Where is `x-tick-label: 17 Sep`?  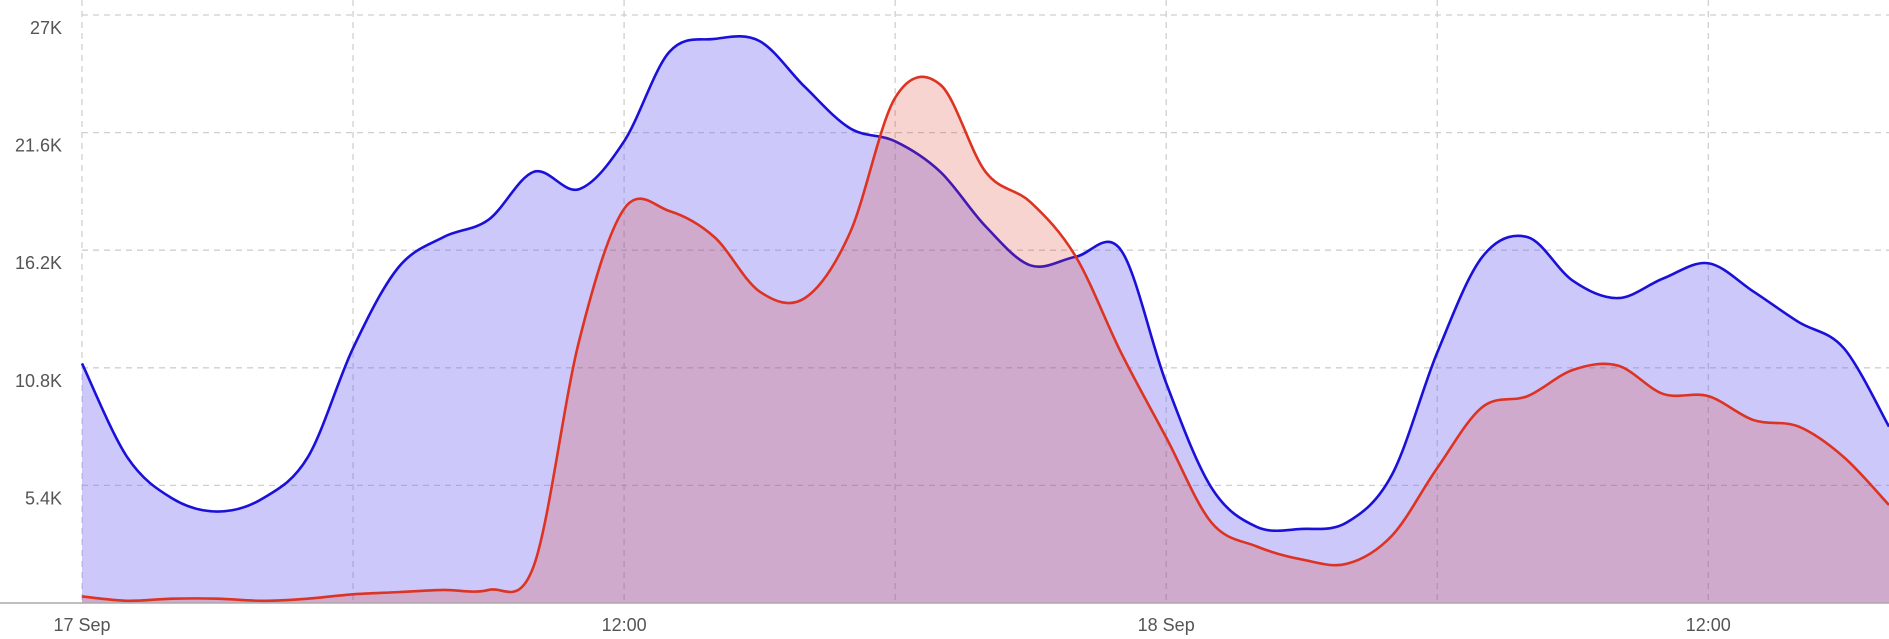 x-tick-label: 17 Sep is located at coordinates (81, 625).